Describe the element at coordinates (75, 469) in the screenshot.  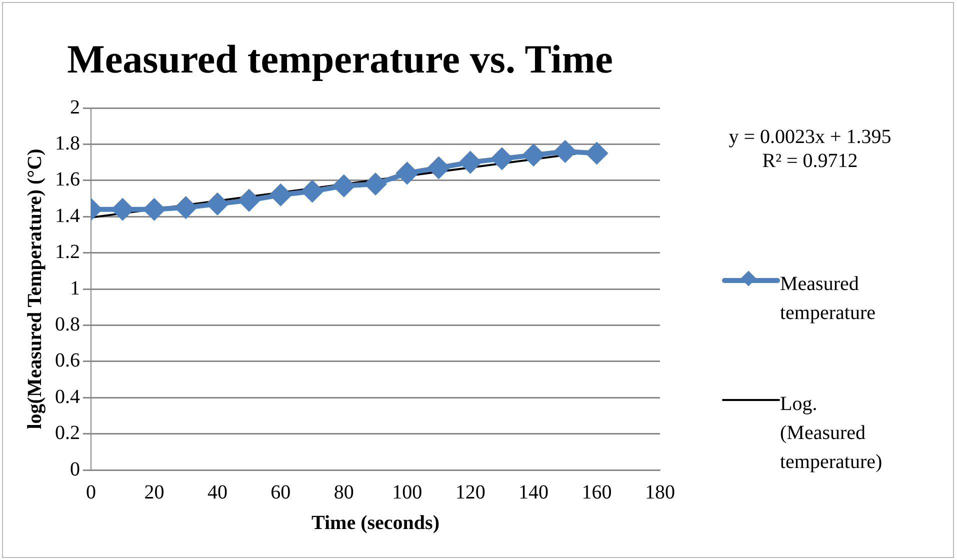
I see `y-tick-label: 0` at that location.